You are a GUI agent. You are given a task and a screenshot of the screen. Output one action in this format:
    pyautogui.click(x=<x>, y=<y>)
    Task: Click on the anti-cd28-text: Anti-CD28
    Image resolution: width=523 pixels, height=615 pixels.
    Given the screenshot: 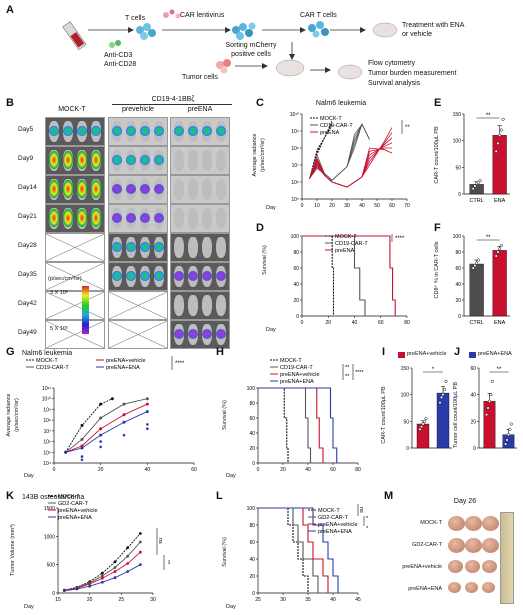 What is the action you would take?
    pyautogui.click(x=120, y=64)
    